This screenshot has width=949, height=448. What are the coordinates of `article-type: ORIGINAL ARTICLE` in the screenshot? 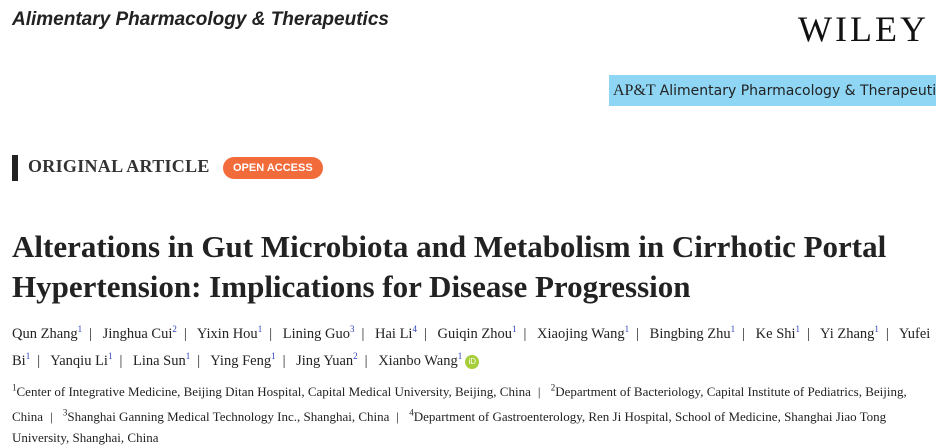 It's located at (119, 166).